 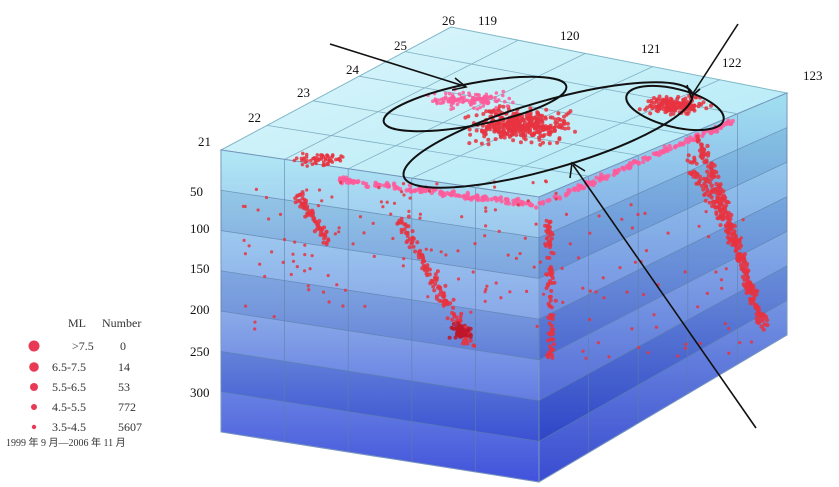 What do you see at coordinates (254, 117) in the screenshot?
I see `lat-label: 22` at bounding box center [254, 117].